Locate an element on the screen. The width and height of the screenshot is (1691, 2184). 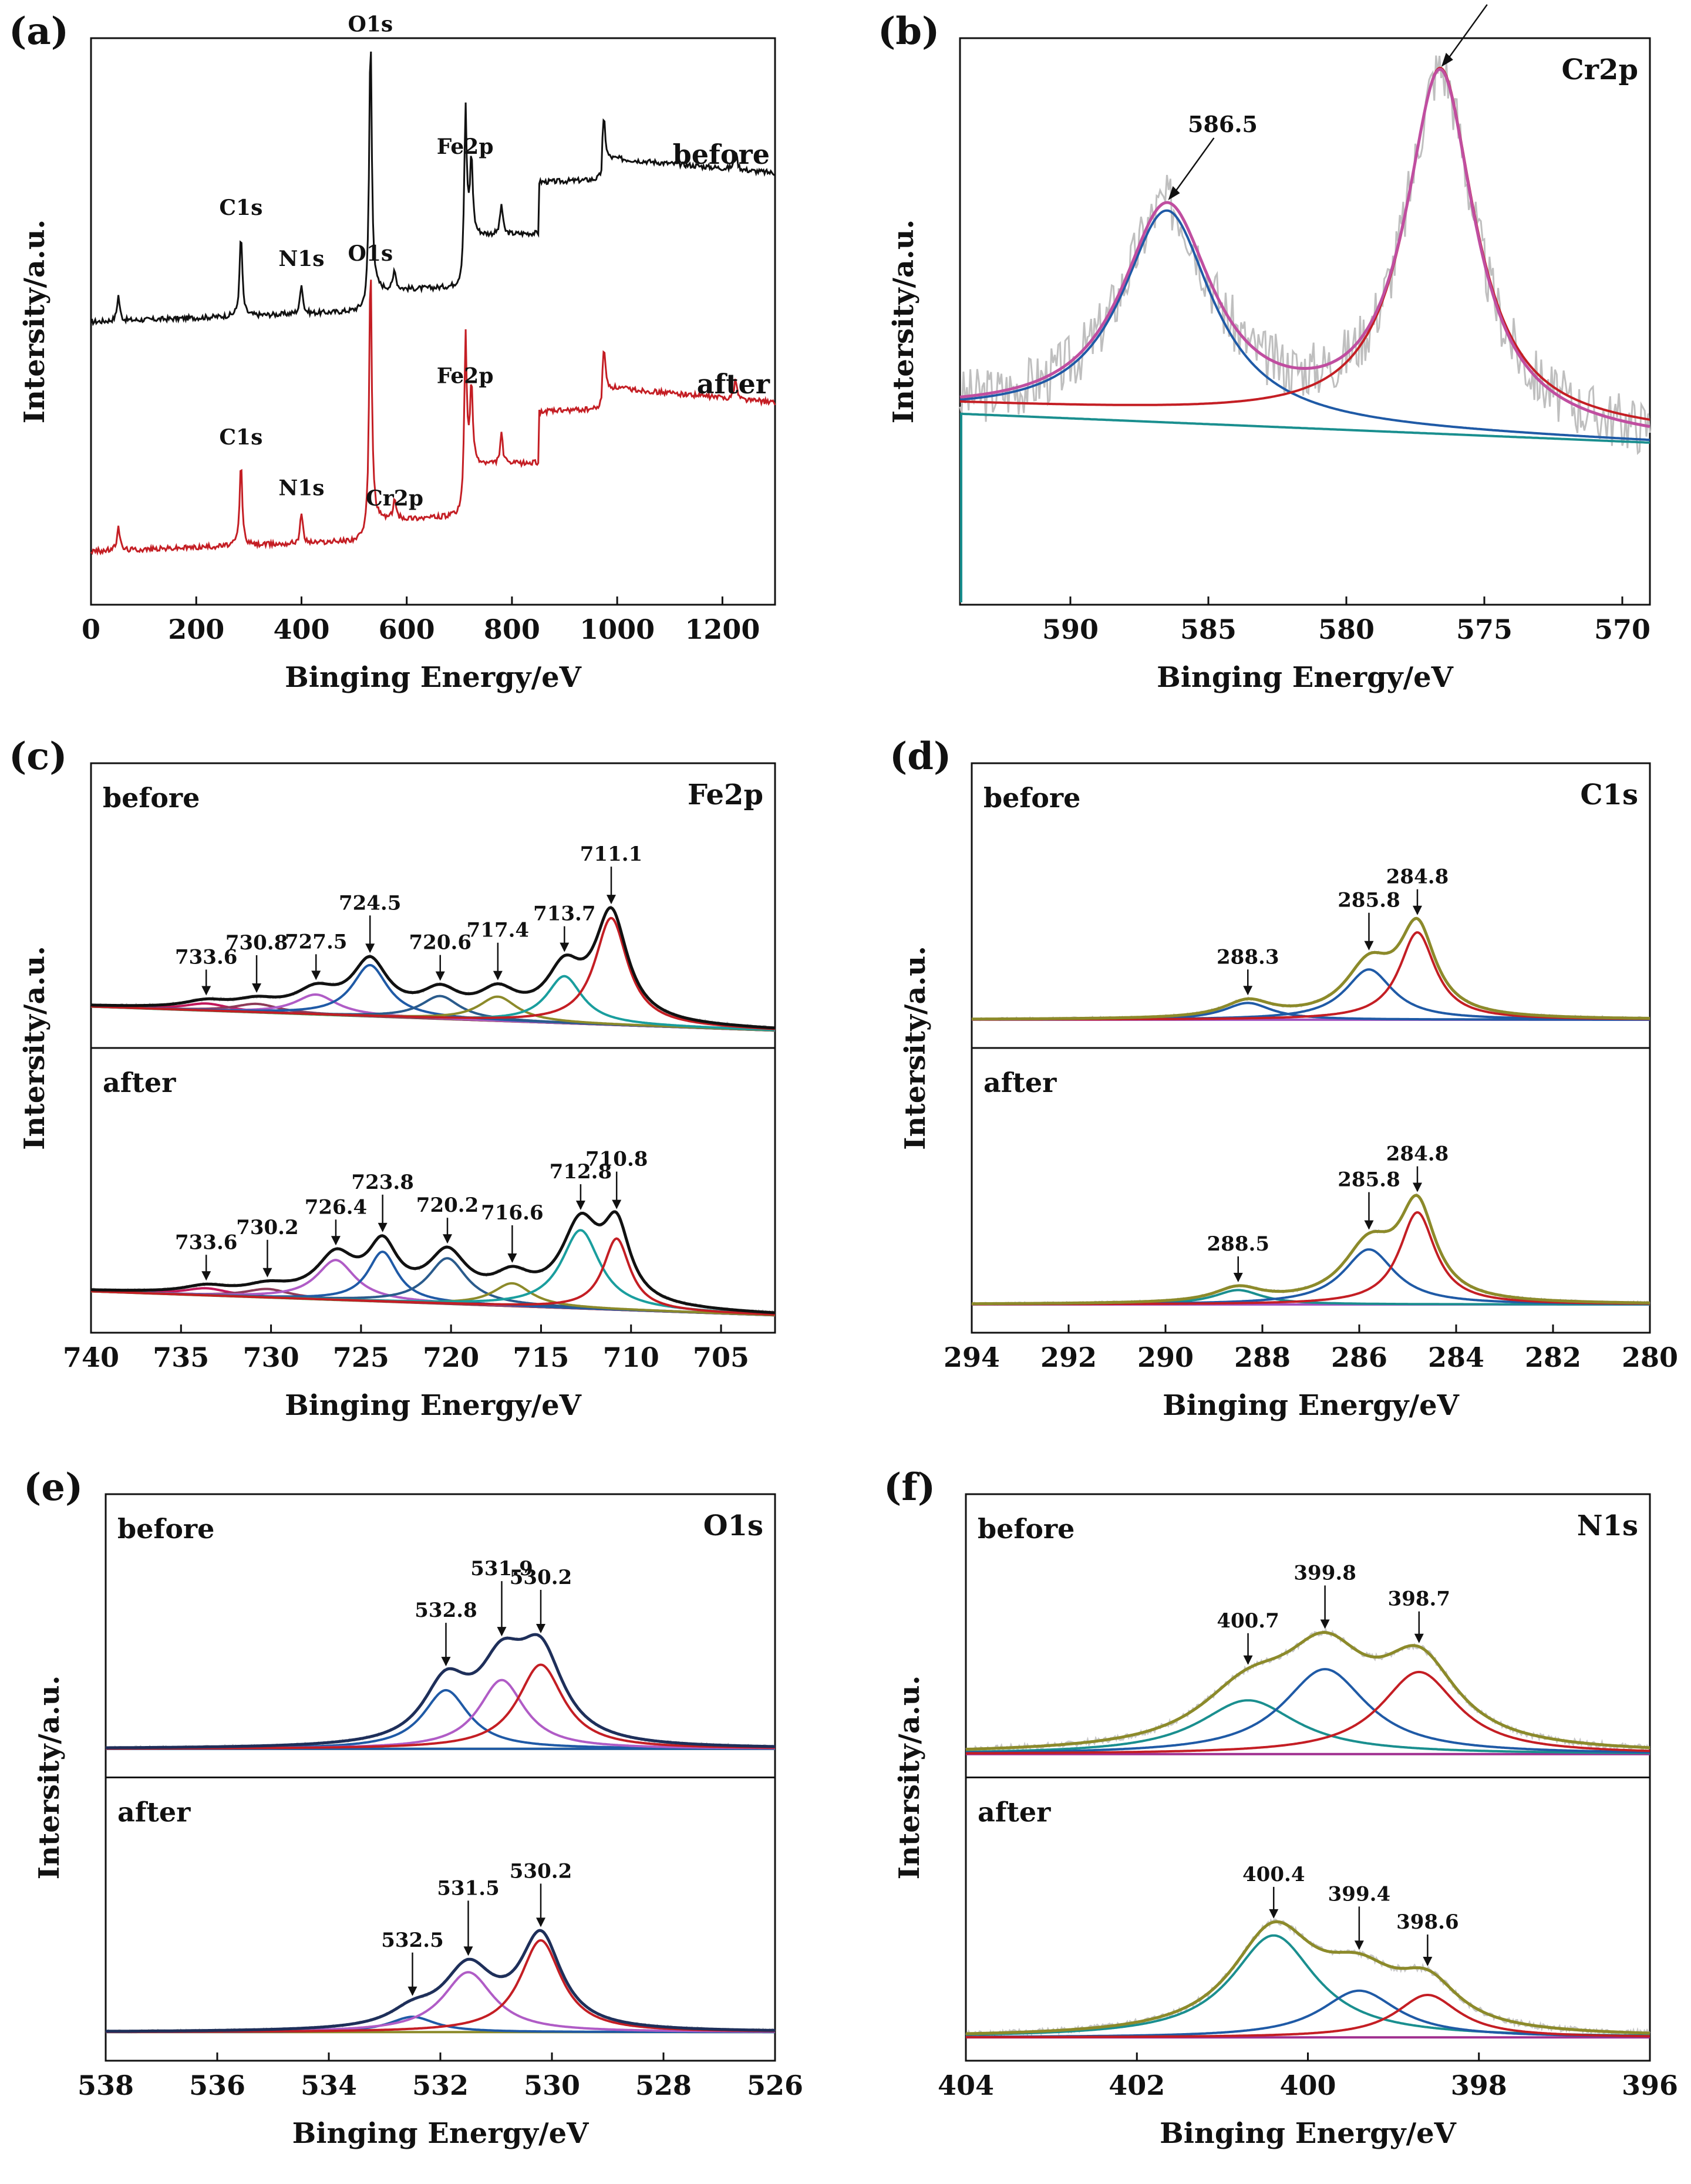
x-tick-label: 526 is located at coordinates (775, 2085).